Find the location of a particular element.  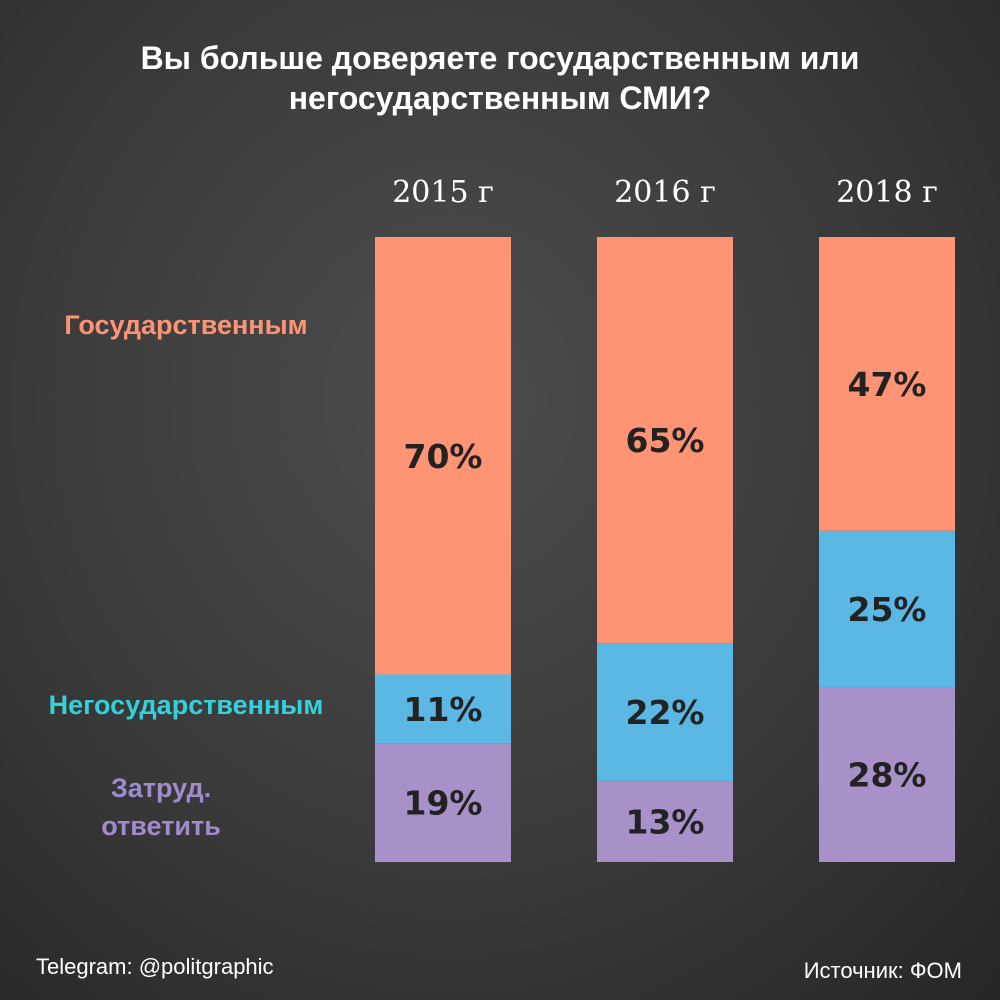

value-label-hard-2: 13% is located at coordinates (665, 821).